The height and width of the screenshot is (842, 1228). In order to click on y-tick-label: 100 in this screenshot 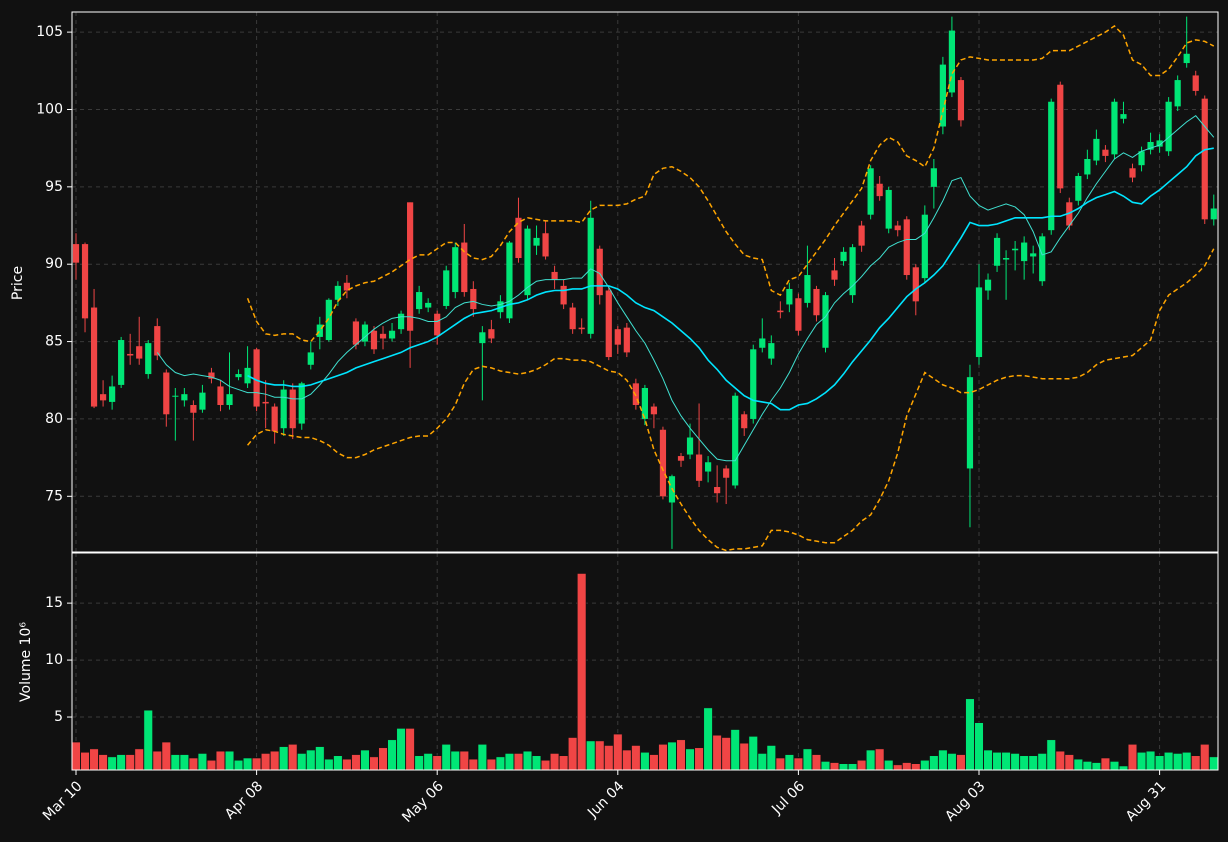, I will do `click(49, 109)`.